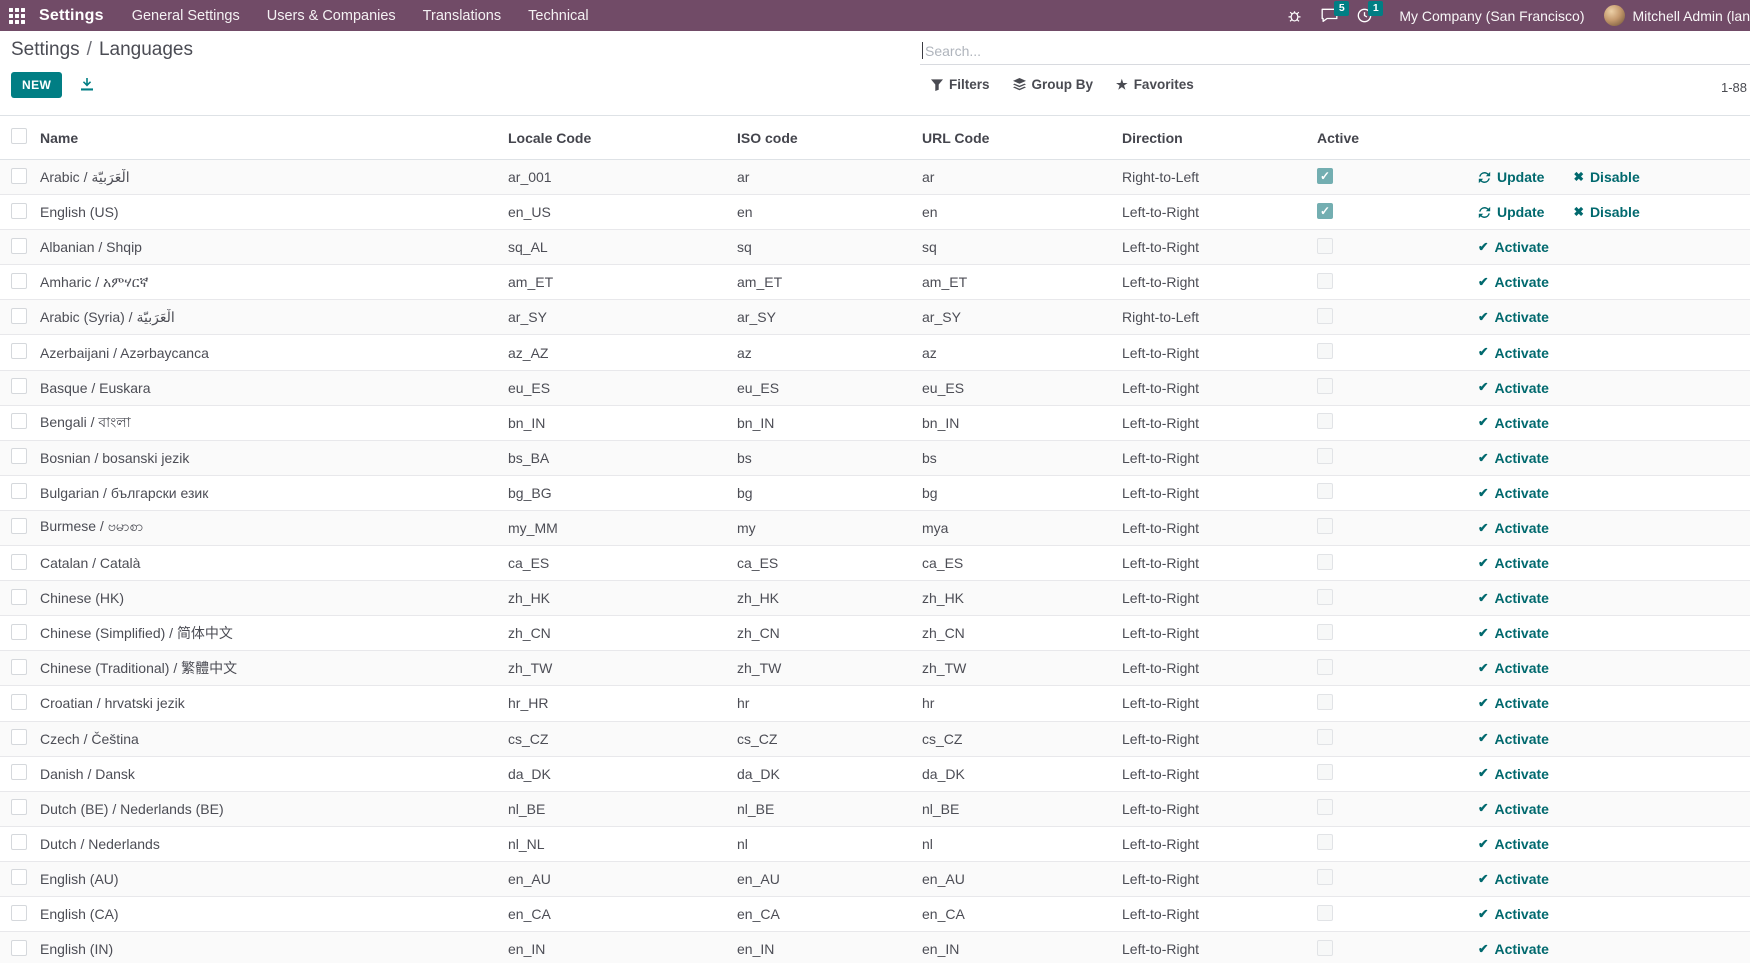 The image size is (1750, 963). Describe the element at coordinates (1052, 84) in the screenshot. I see `group-by-button: Group By` at that location.